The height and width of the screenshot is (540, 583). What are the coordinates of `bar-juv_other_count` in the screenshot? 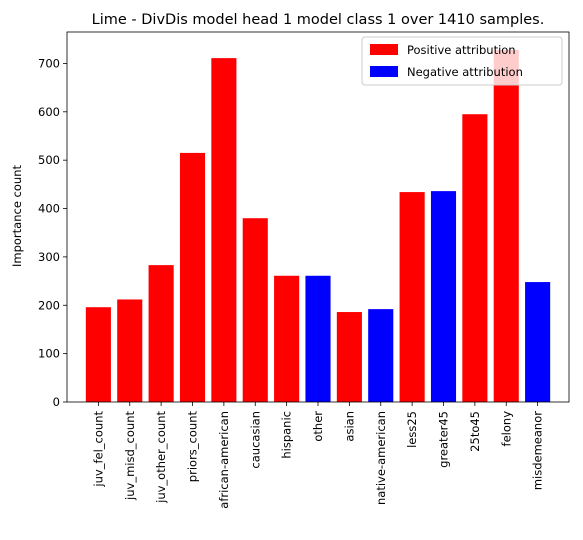 It's located at (161, 333).